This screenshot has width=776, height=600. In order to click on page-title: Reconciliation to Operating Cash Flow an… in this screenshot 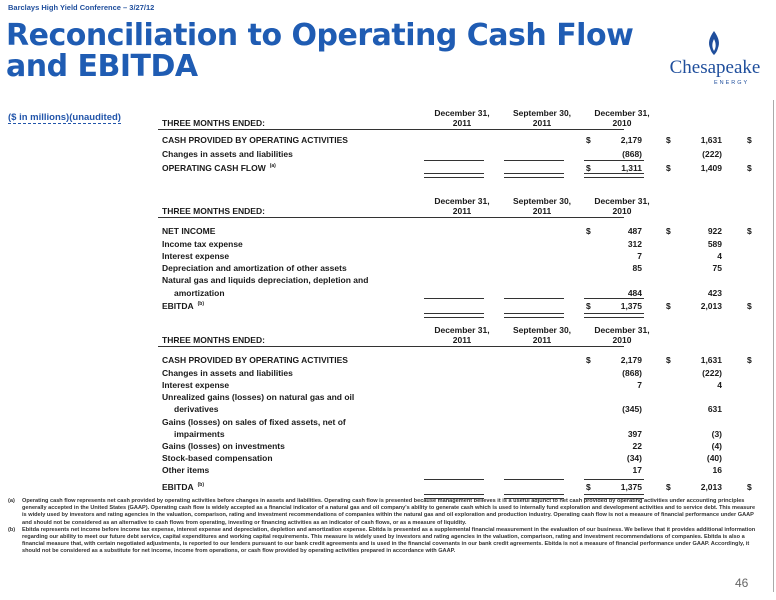, I will do `click(320, 51)`.